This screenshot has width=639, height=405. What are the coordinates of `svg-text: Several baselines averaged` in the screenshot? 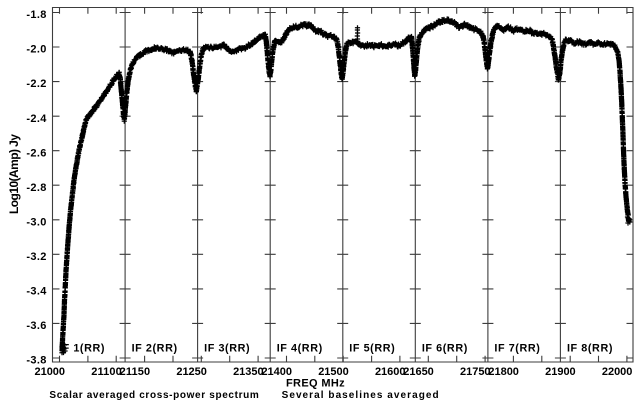 It's located at (360, 395).